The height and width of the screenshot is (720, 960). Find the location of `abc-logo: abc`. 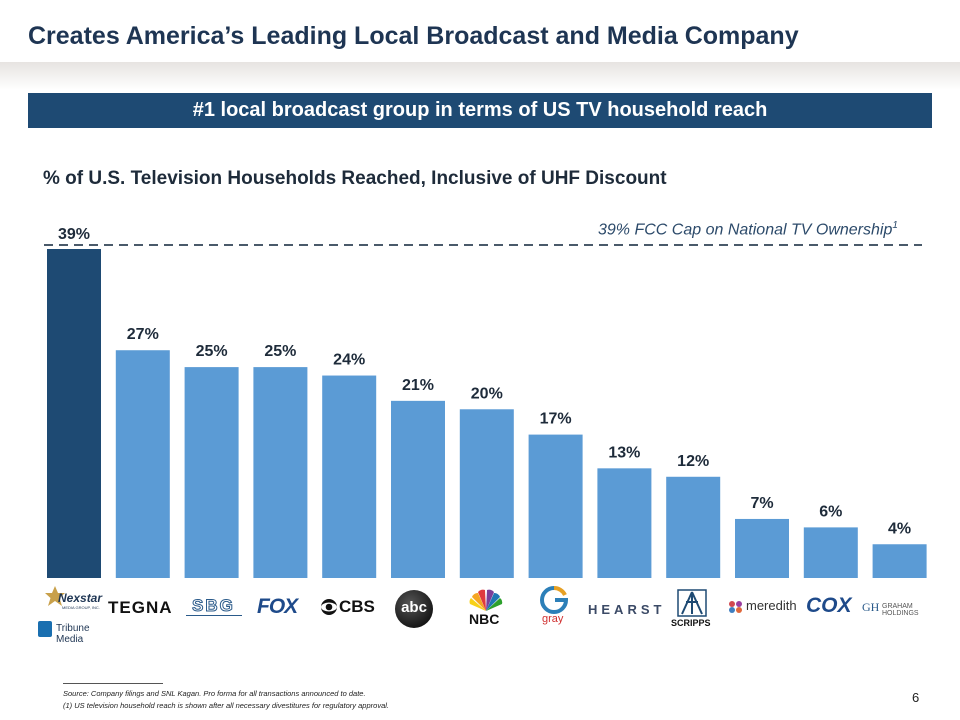

abc-logo: abc is located at coordinates (414, 609).